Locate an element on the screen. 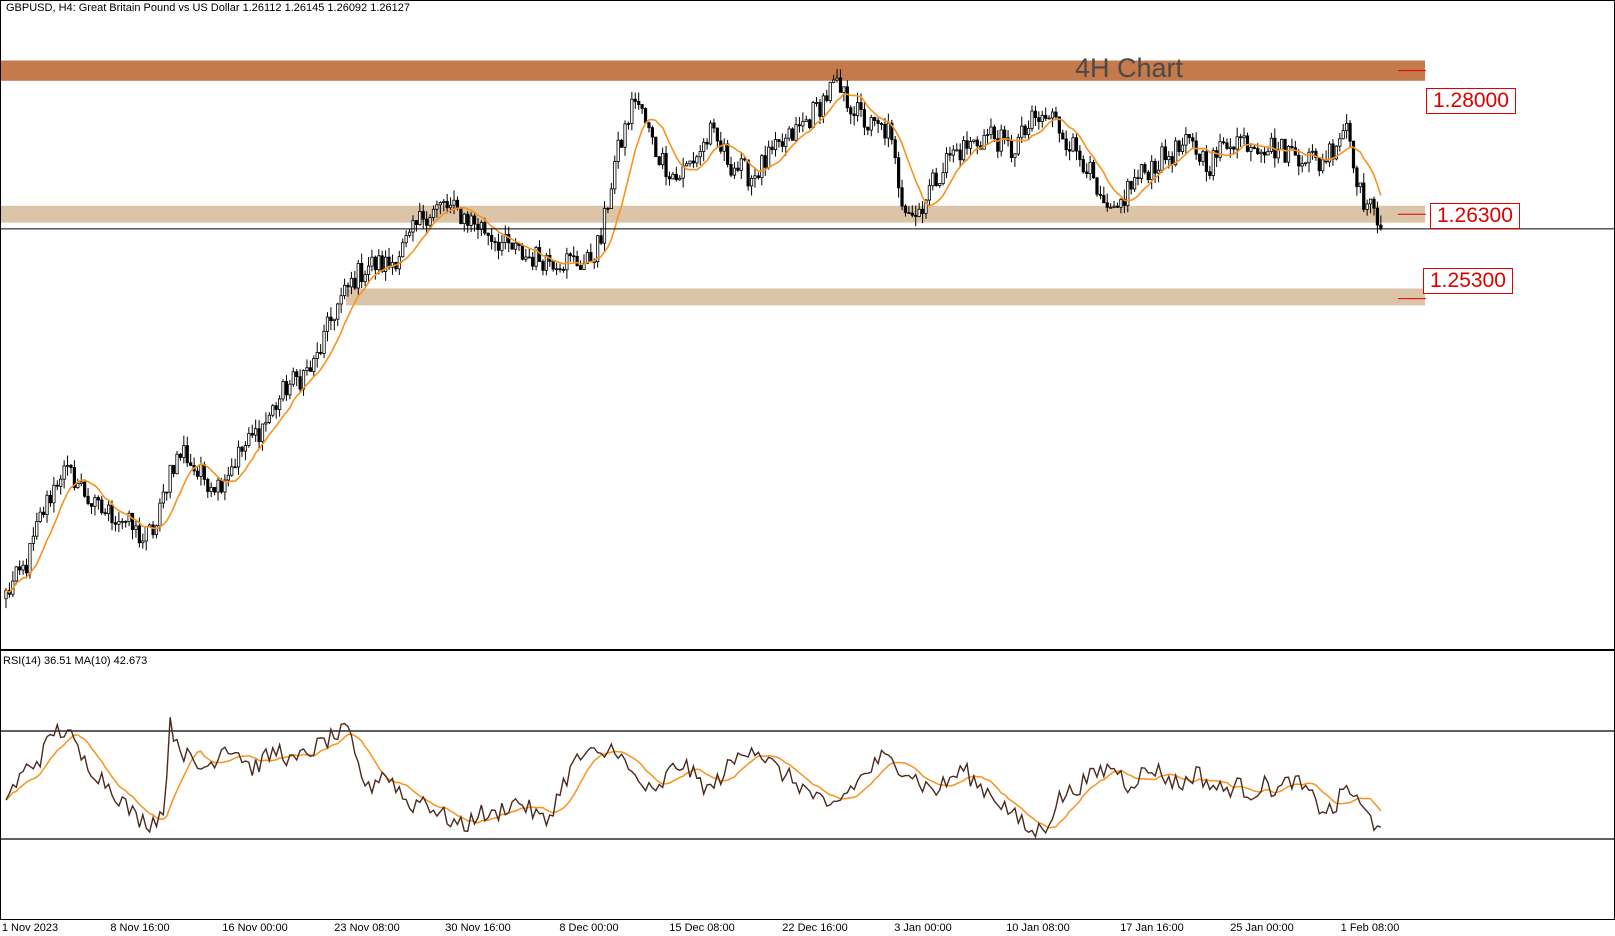 Image resolution: width=1615 pixels, height=936 pixels. level-zone is located at coordinates (712, 214).